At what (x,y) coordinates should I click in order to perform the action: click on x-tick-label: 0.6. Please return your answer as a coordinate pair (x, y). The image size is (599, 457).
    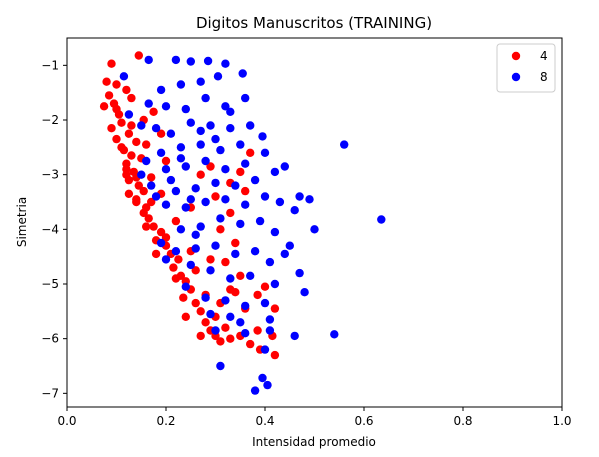
    Looking at the image, I should click on (363, 421).